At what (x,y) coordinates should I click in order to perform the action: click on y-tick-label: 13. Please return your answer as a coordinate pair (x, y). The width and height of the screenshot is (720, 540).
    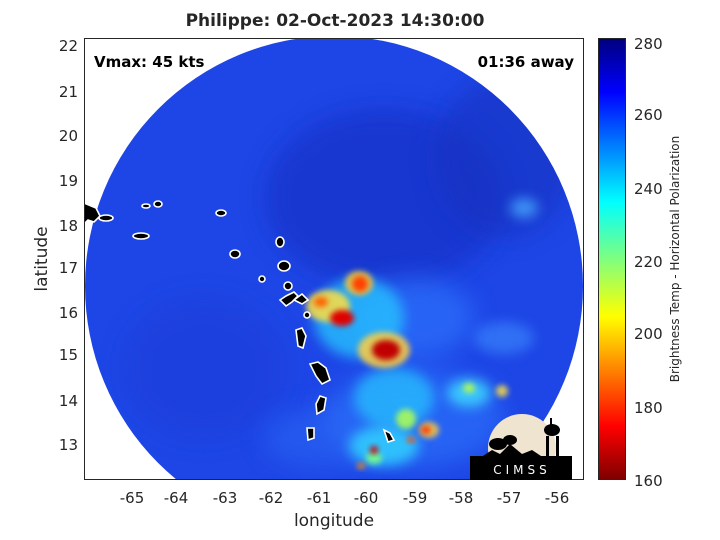
    Looking at the image, I should click on (68, 445).